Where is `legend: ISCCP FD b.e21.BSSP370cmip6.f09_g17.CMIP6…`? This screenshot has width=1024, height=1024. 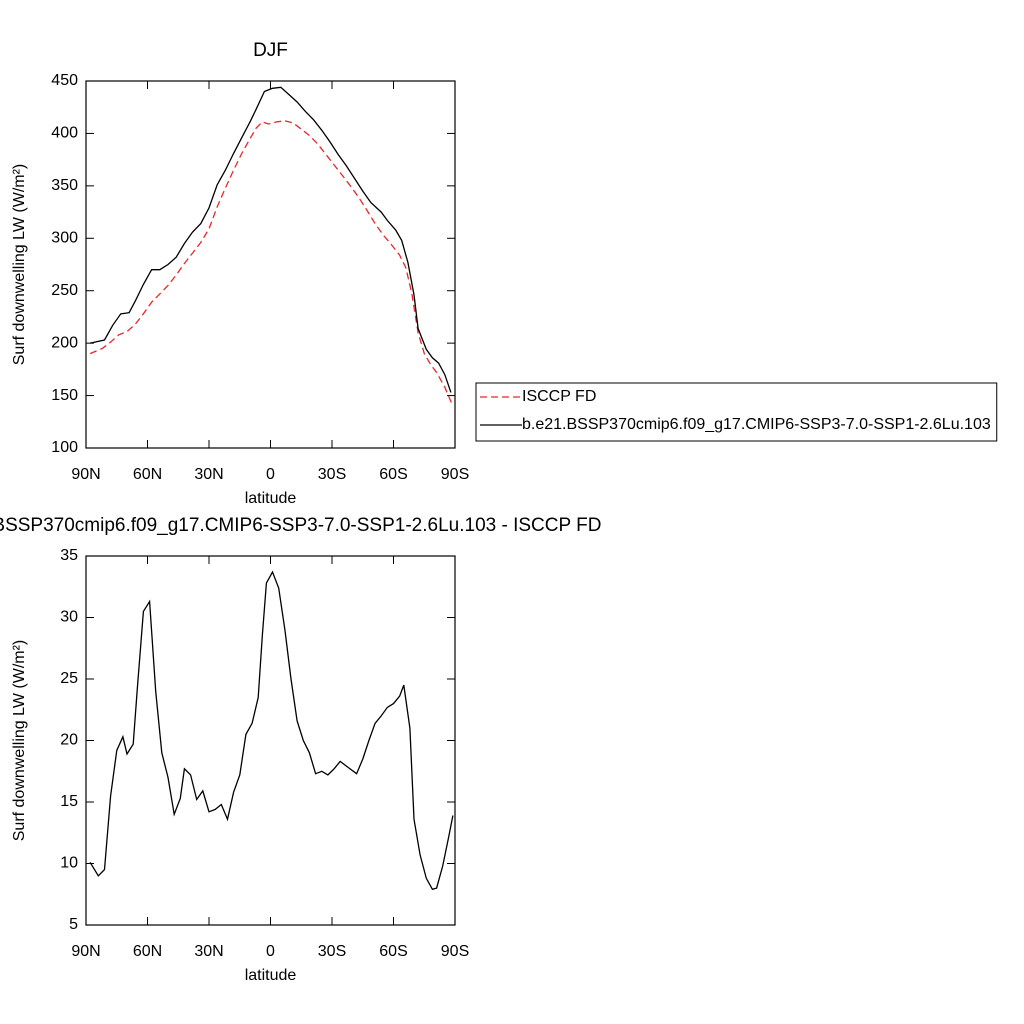 legend: ISCCP FD b.e21.BSSP370cmip6.f09_g17.CMIP6… is located at coordinates (736, 412).